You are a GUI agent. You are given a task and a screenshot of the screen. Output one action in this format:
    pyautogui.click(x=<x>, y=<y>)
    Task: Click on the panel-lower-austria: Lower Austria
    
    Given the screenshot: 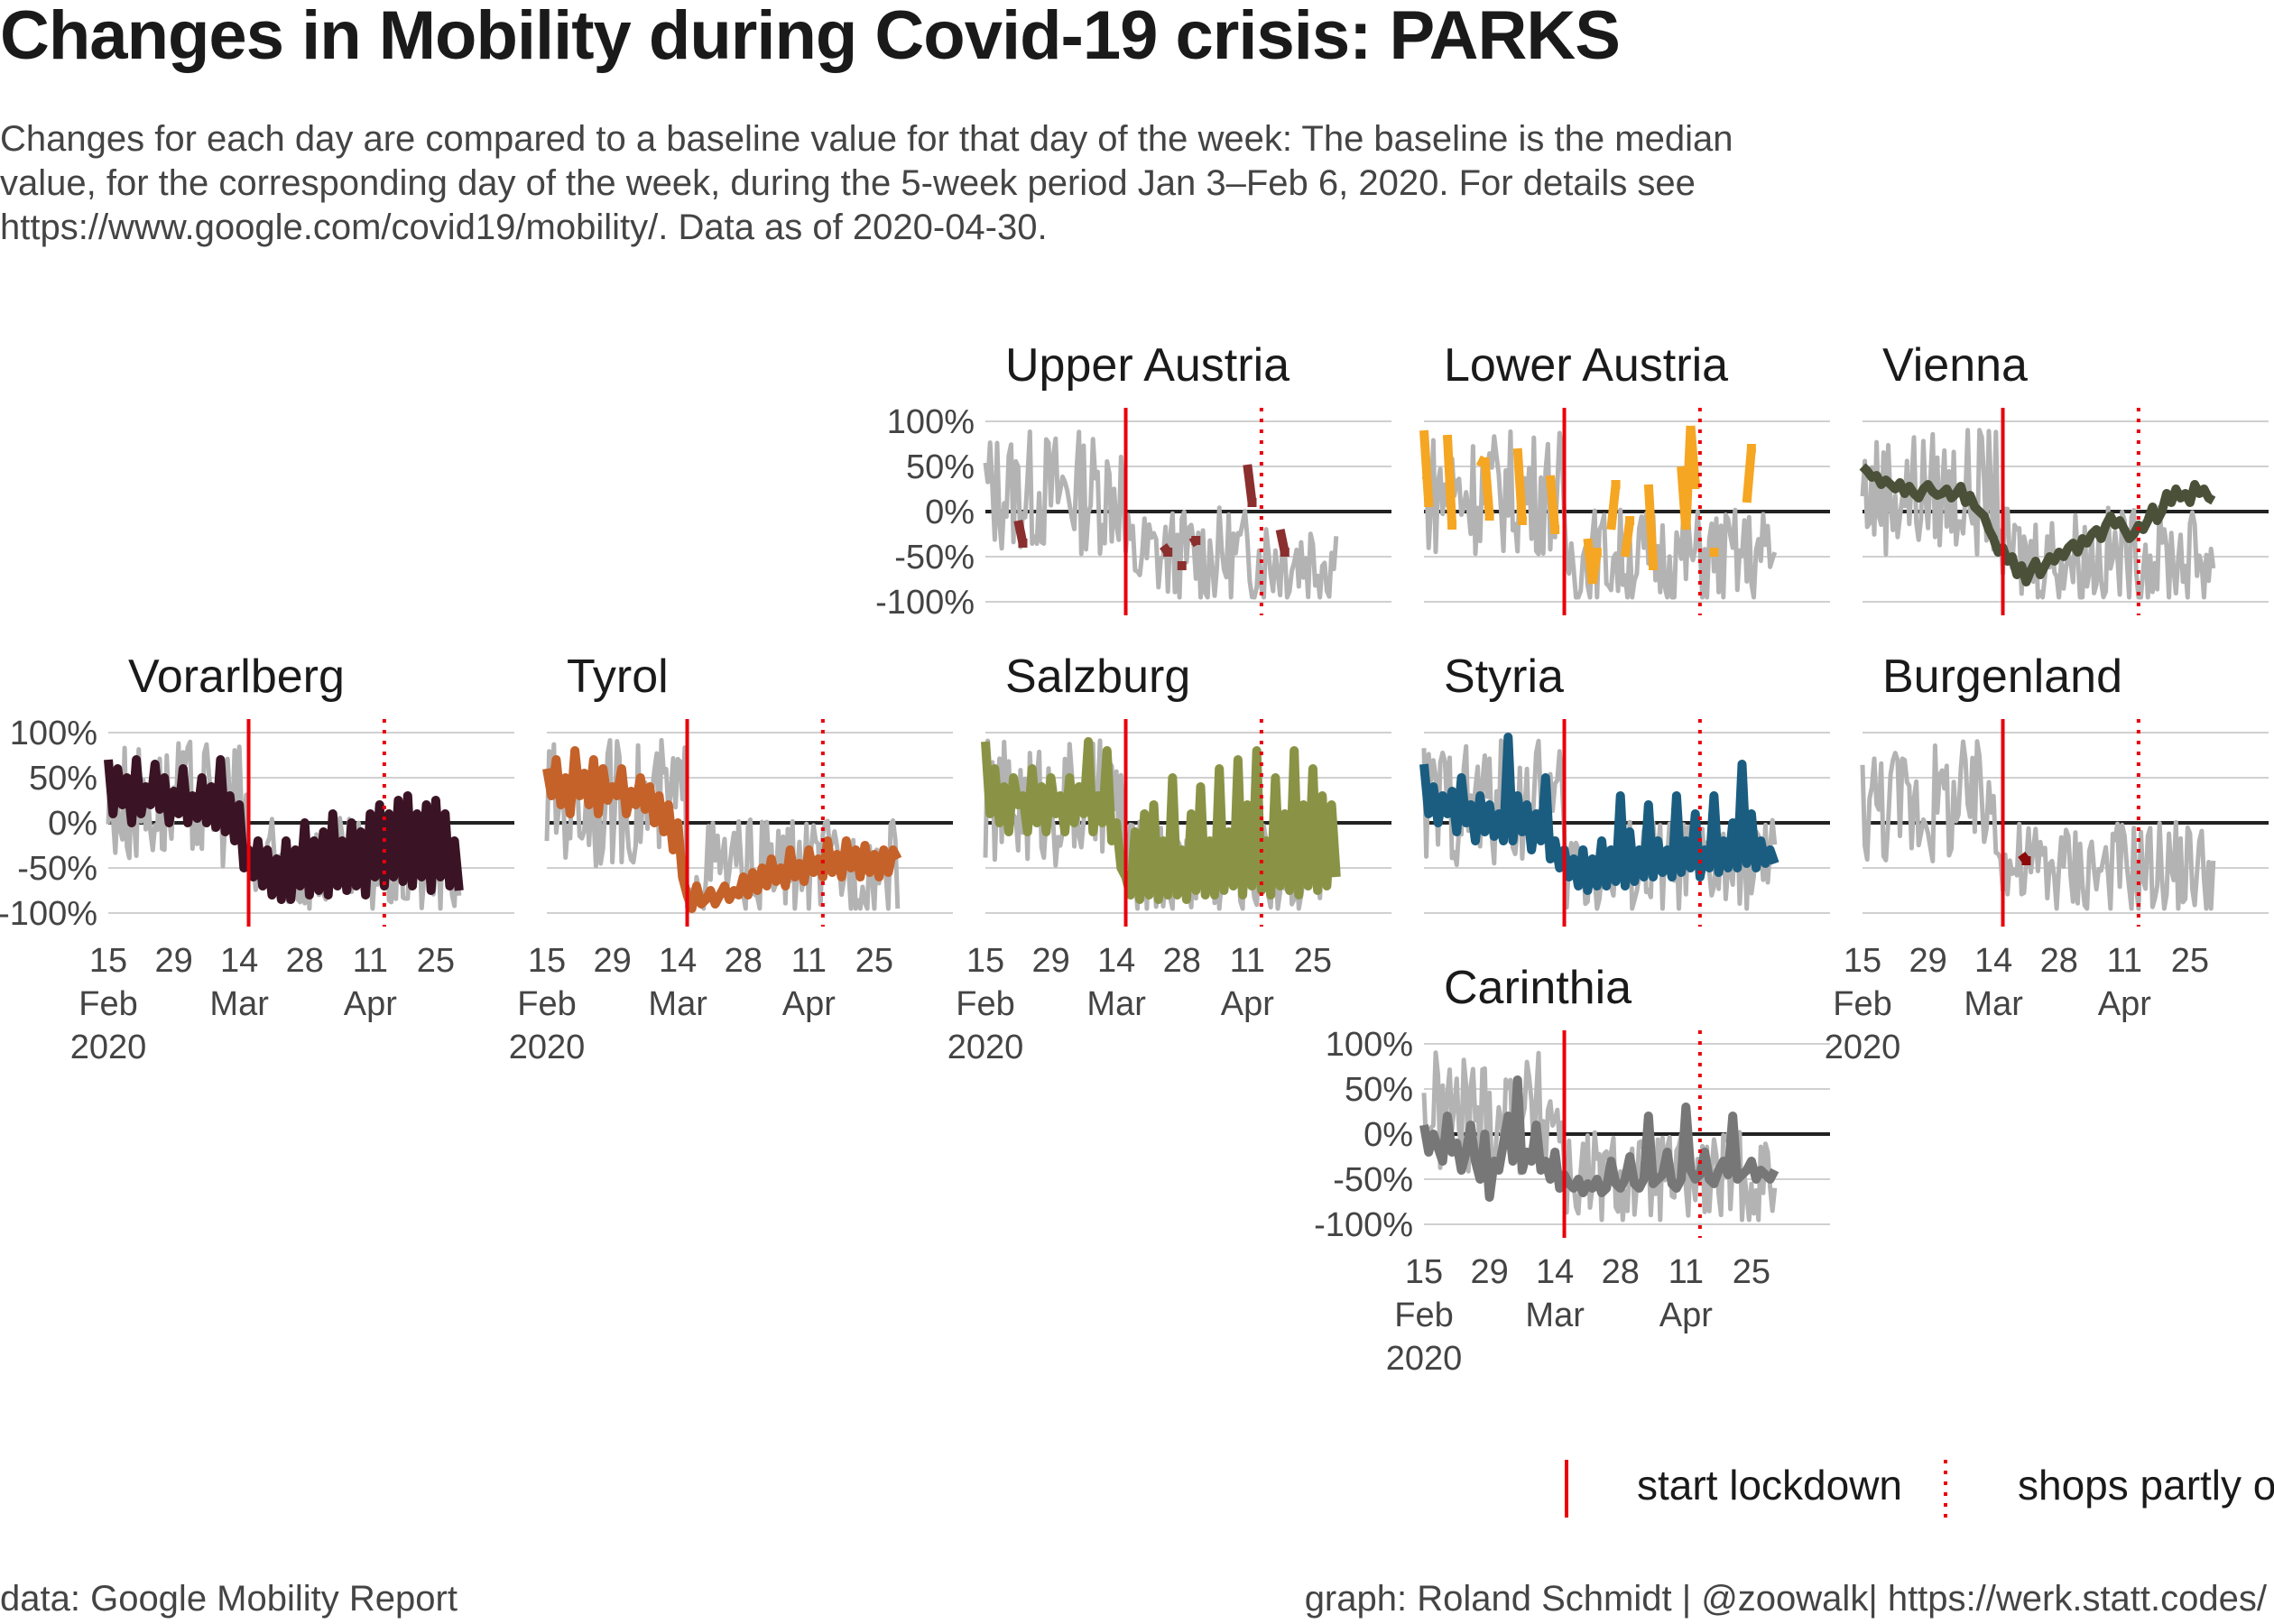 What is the action you would take?
    pyautogui.click(x=1624, y=477)
    